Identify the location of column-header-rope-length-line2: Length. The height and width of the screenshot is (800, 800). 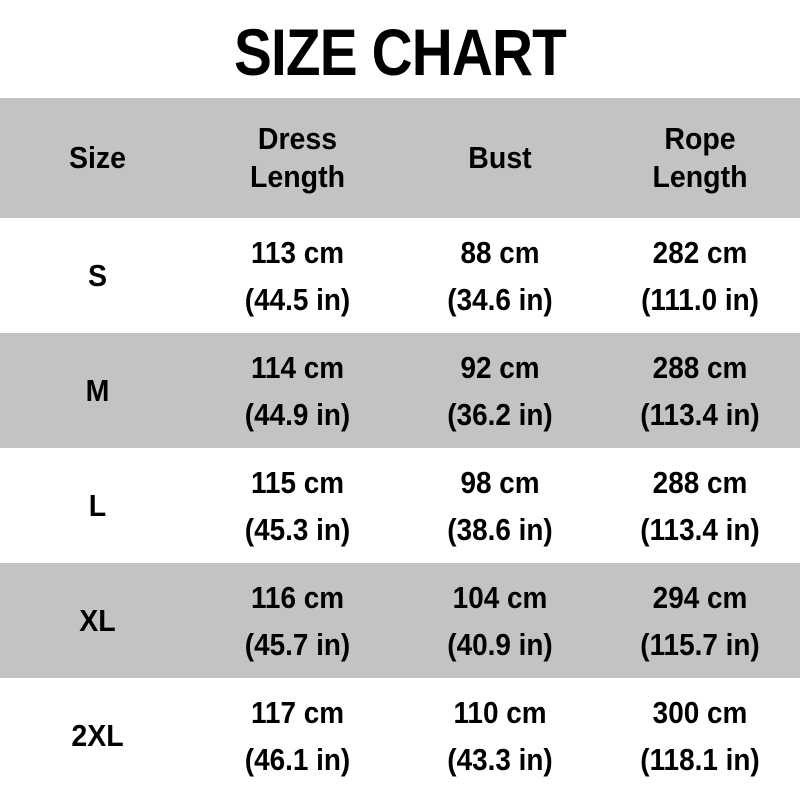
(700, 176).